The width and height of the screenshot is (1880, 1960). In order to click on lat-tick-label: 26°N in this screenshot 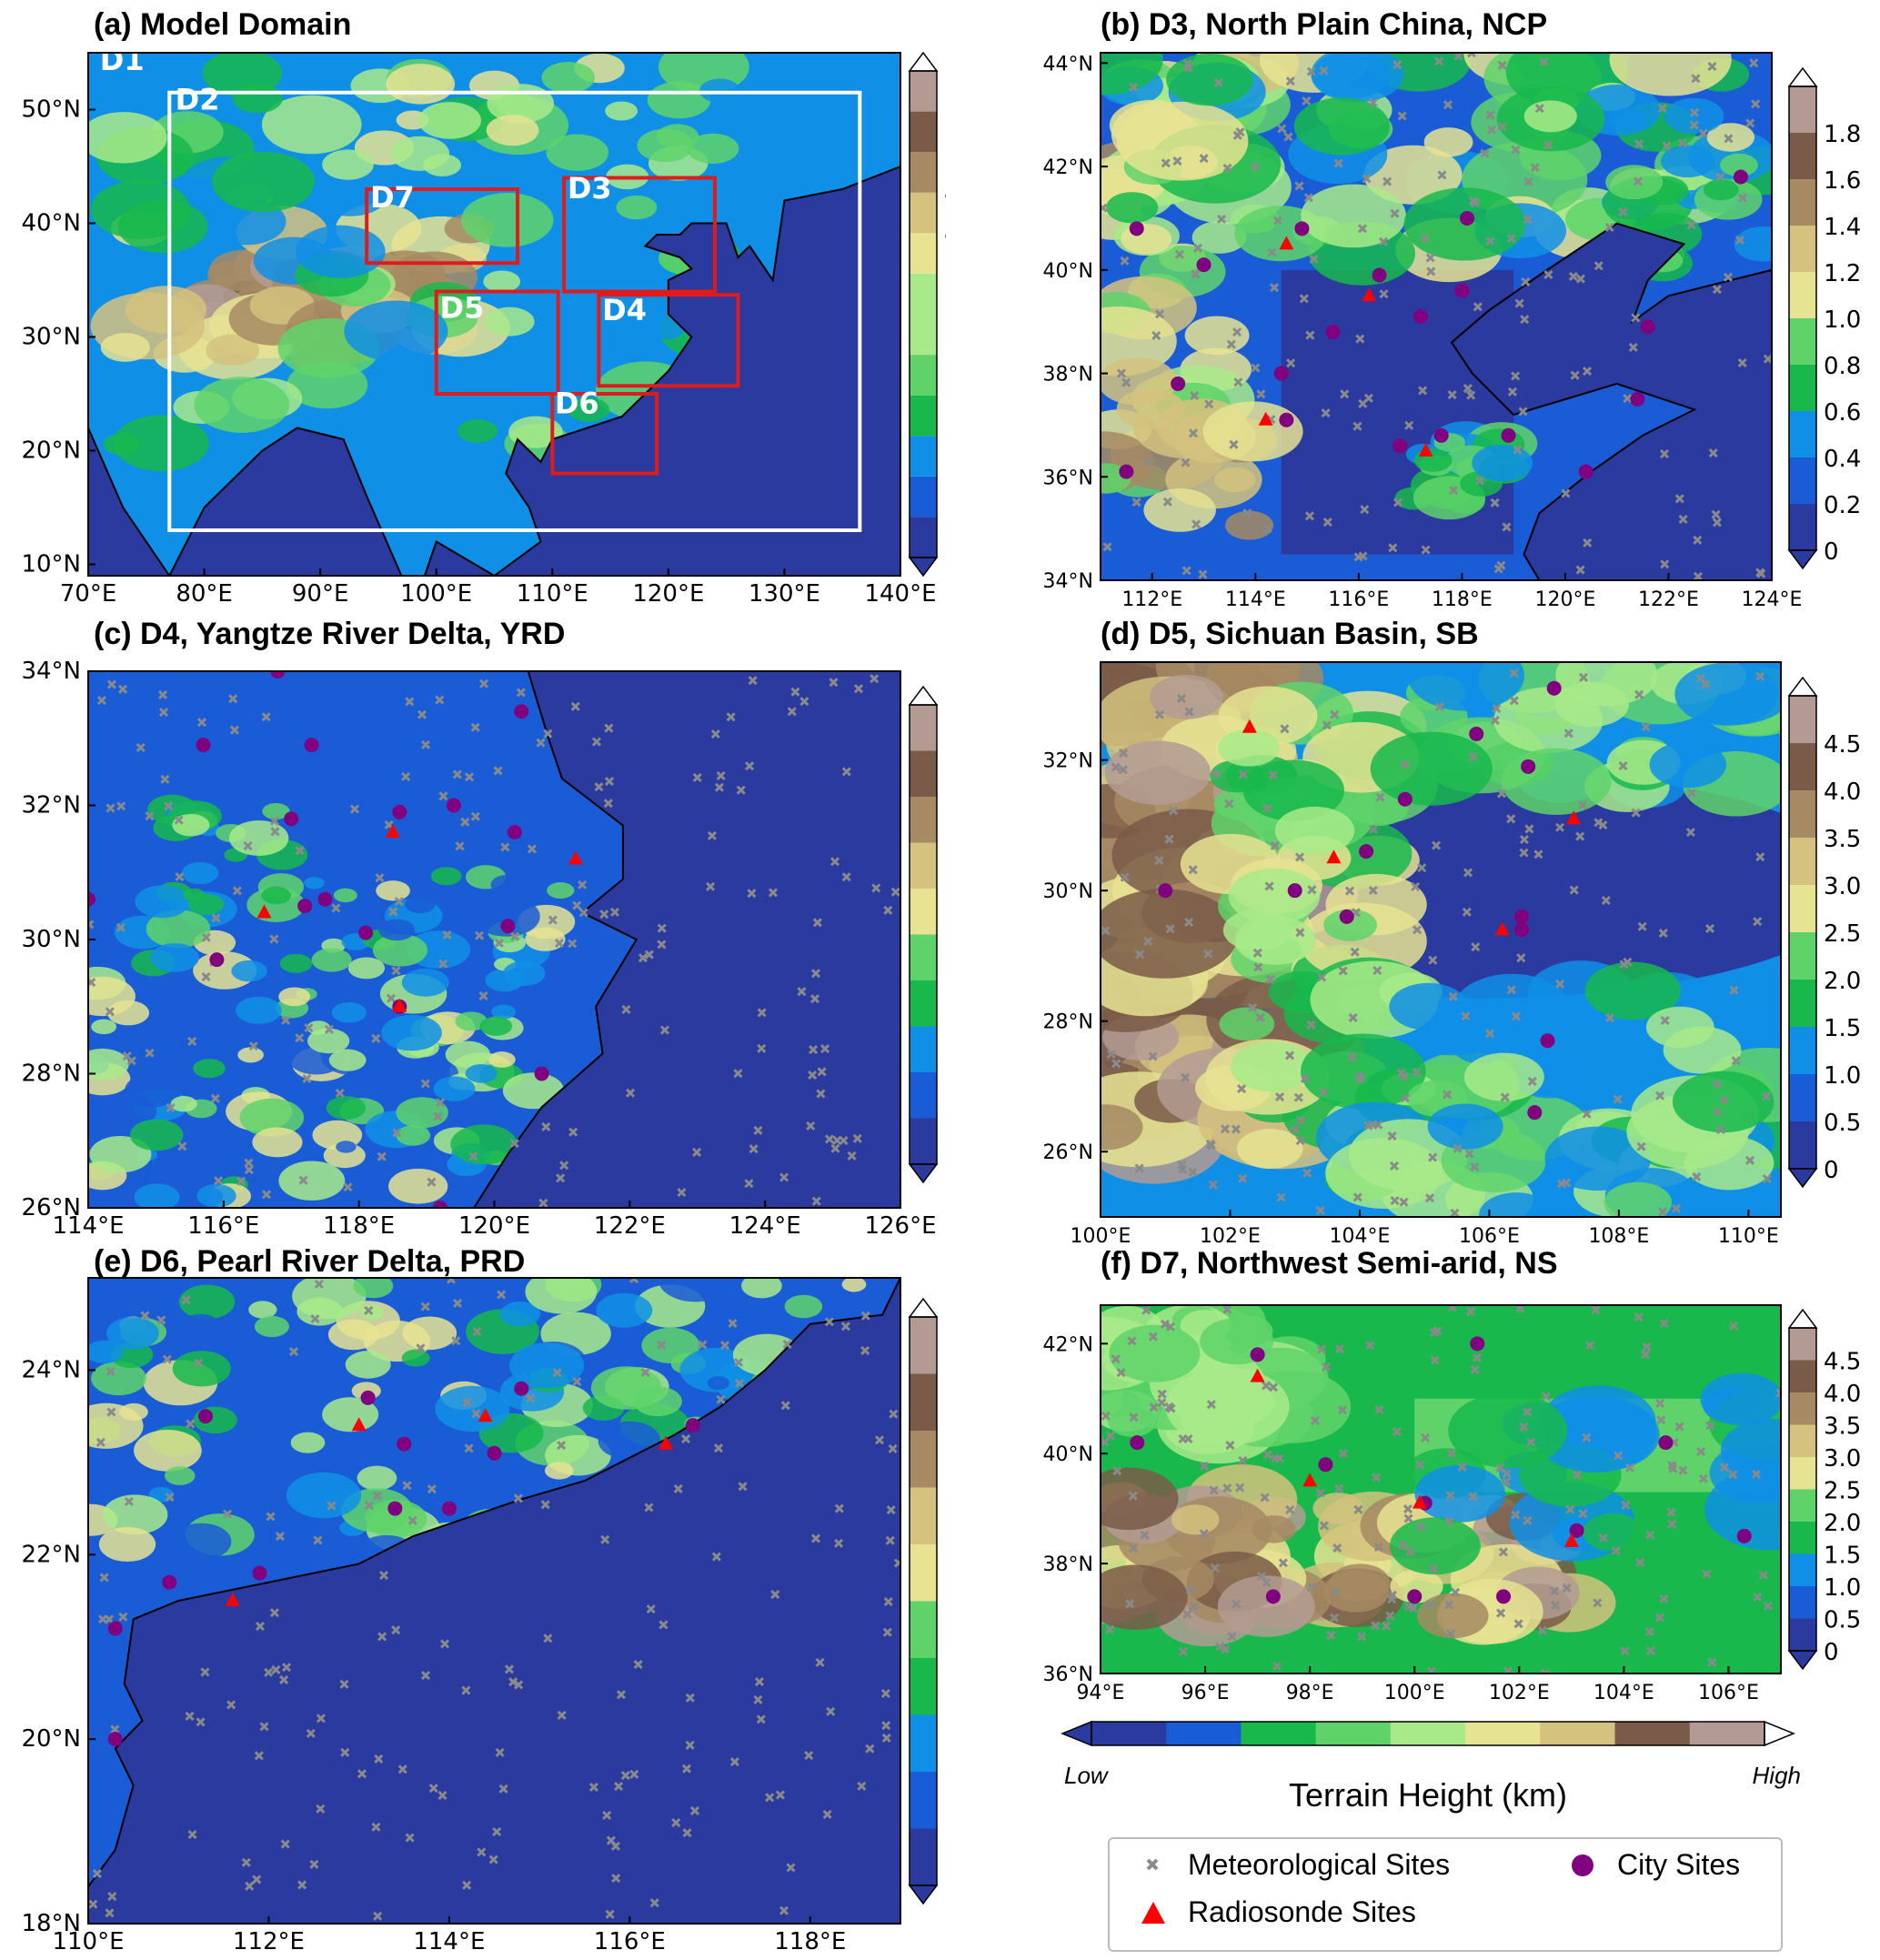, I will do `click(51, 1207)`.